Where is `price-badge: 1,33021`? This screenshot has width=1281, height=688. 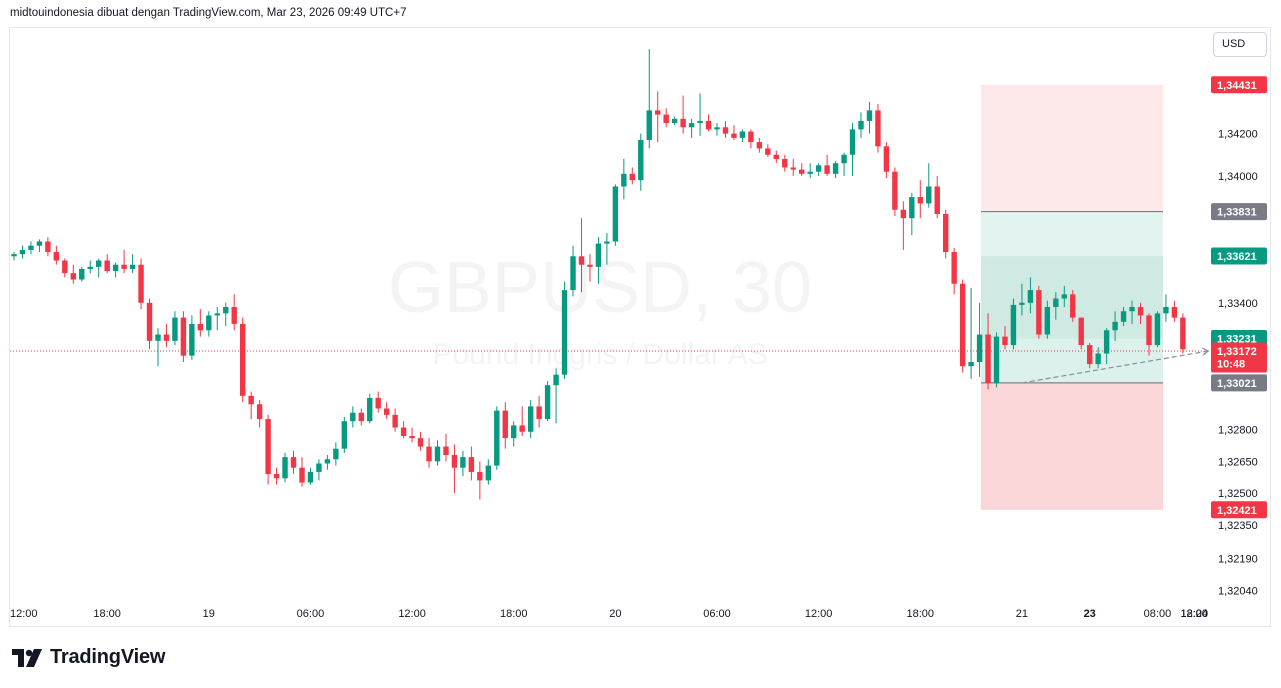
price-badge: 1,33021 is located at coordinates (1239, 383).